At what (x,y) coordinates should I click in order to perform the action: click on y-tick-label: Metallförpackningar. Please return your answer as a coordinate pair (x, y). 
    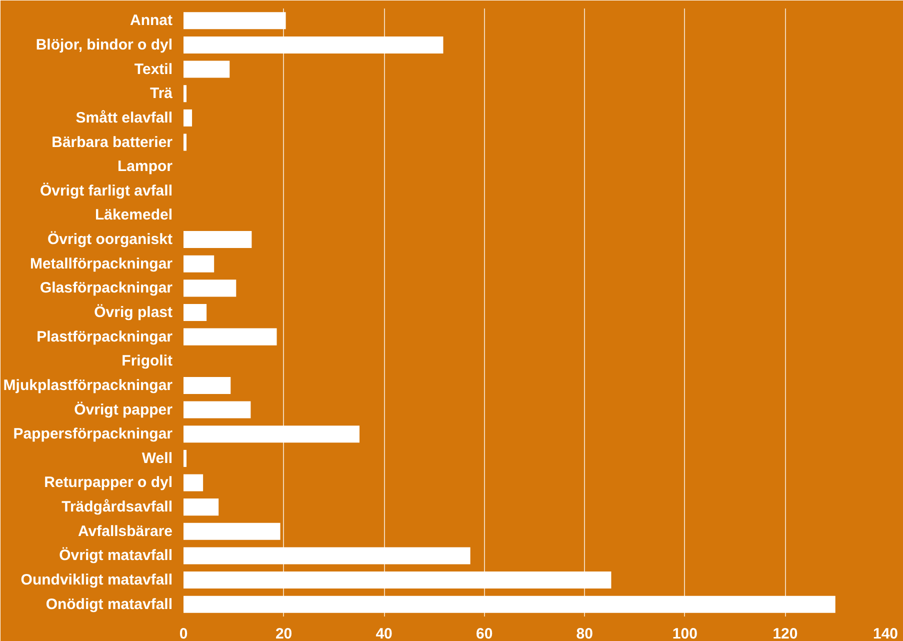
    Looking at the image, I should click on (101, 263).